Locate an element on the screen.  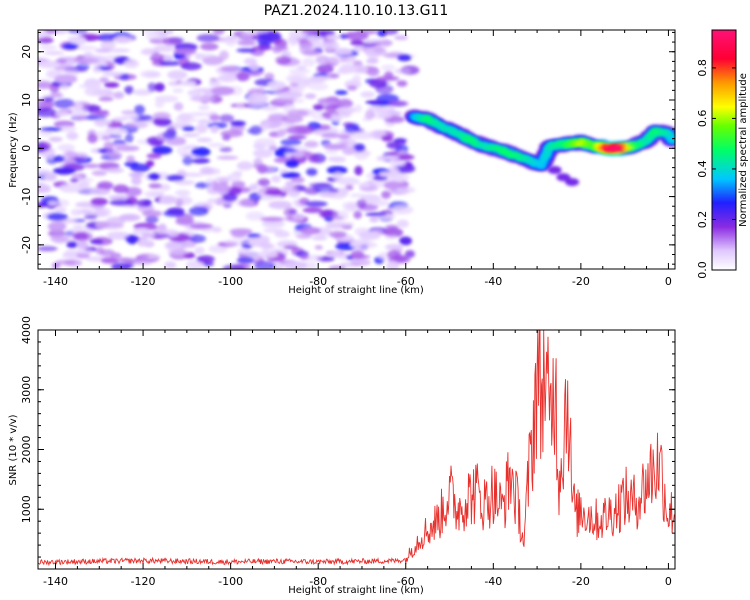
x-tick-label: -80 is located at coordinates (318, 281).